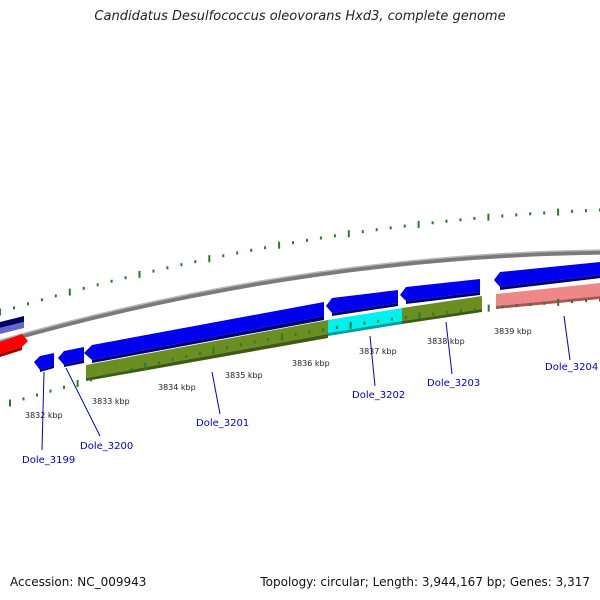  I want to click on gene-dole-3204-forward, so click(547, 275).